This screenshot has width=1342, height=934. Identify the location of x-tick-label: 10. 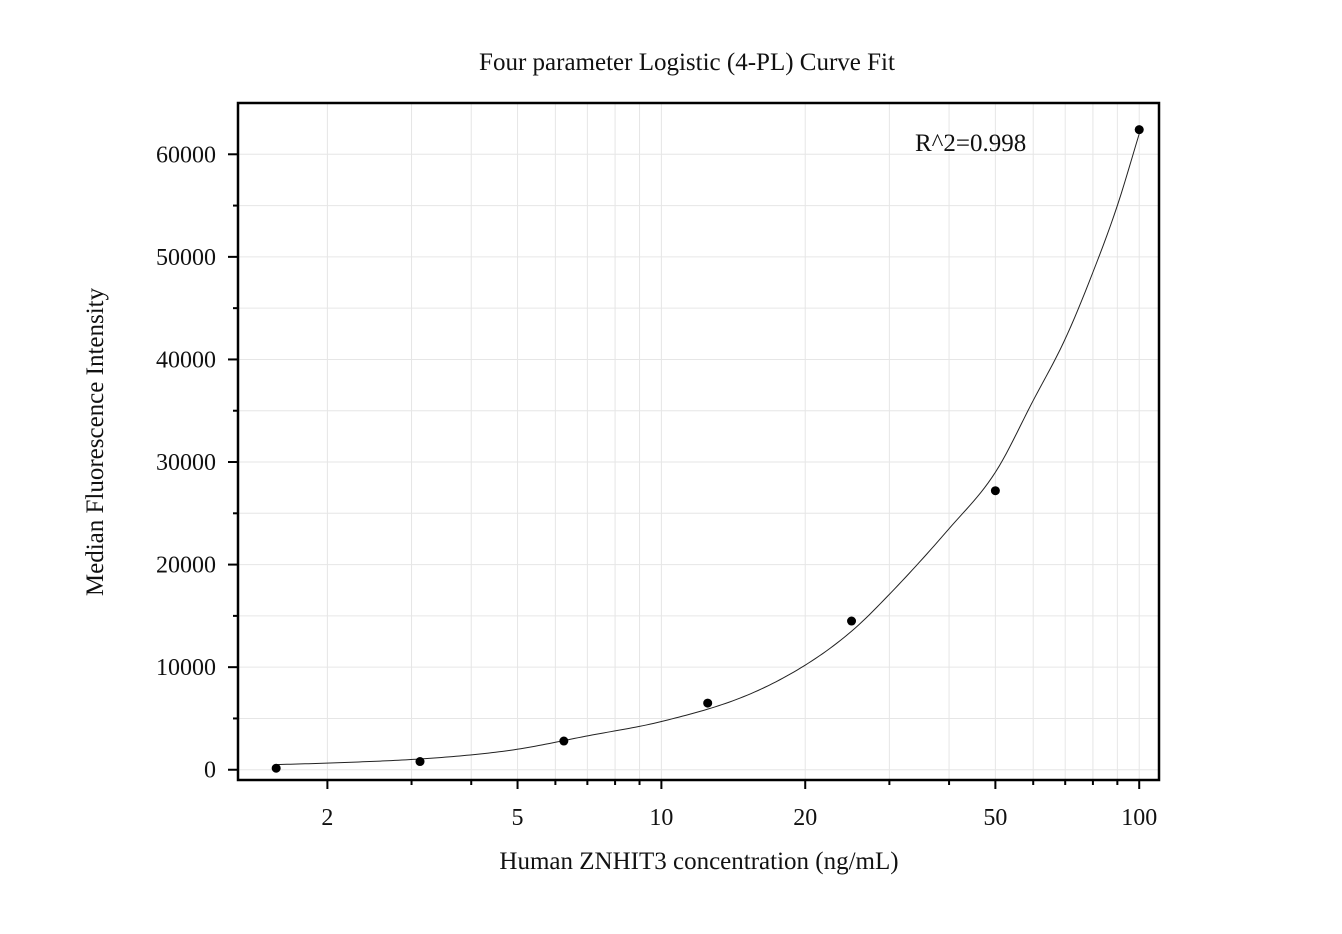
(661, 818).